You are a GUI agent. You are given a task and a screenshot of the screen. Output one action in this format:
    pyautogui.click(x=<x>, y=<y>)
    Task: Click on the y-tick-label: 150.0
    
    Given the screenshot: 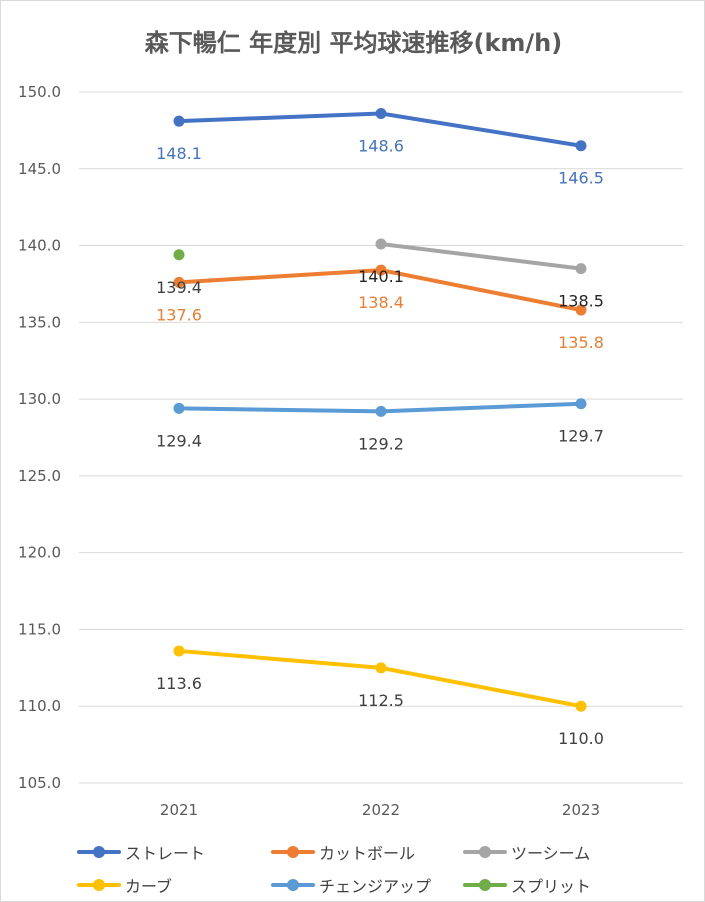 What is the action you would take?
    pyautogui.click(x=39, y=92)
    